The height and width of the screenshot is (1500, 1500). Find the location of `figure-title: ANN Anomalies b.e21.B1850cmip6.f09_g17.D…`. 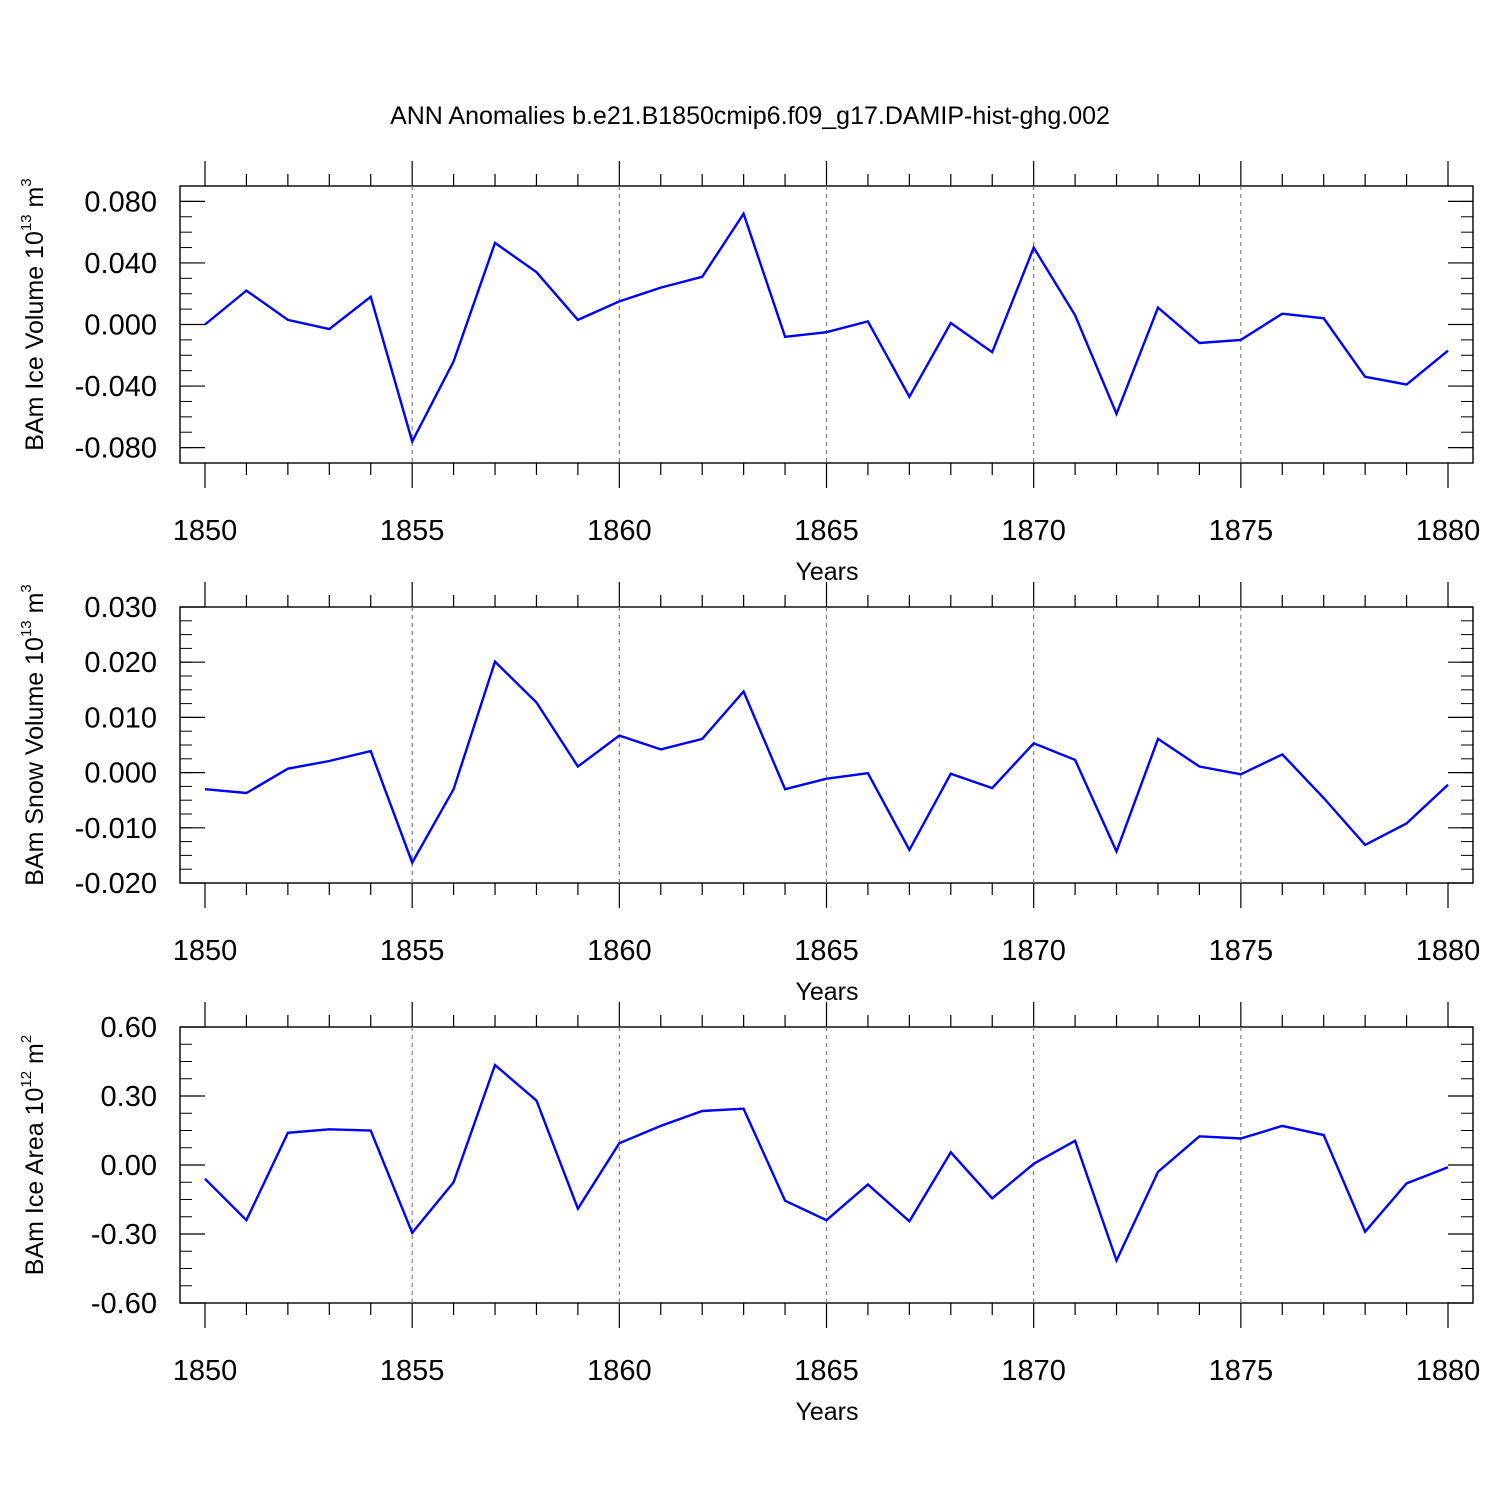

figure-title: ANN Anomalies b.e21.B1850cmip6.f09_g17.D… is located at coordinates (750, 116).